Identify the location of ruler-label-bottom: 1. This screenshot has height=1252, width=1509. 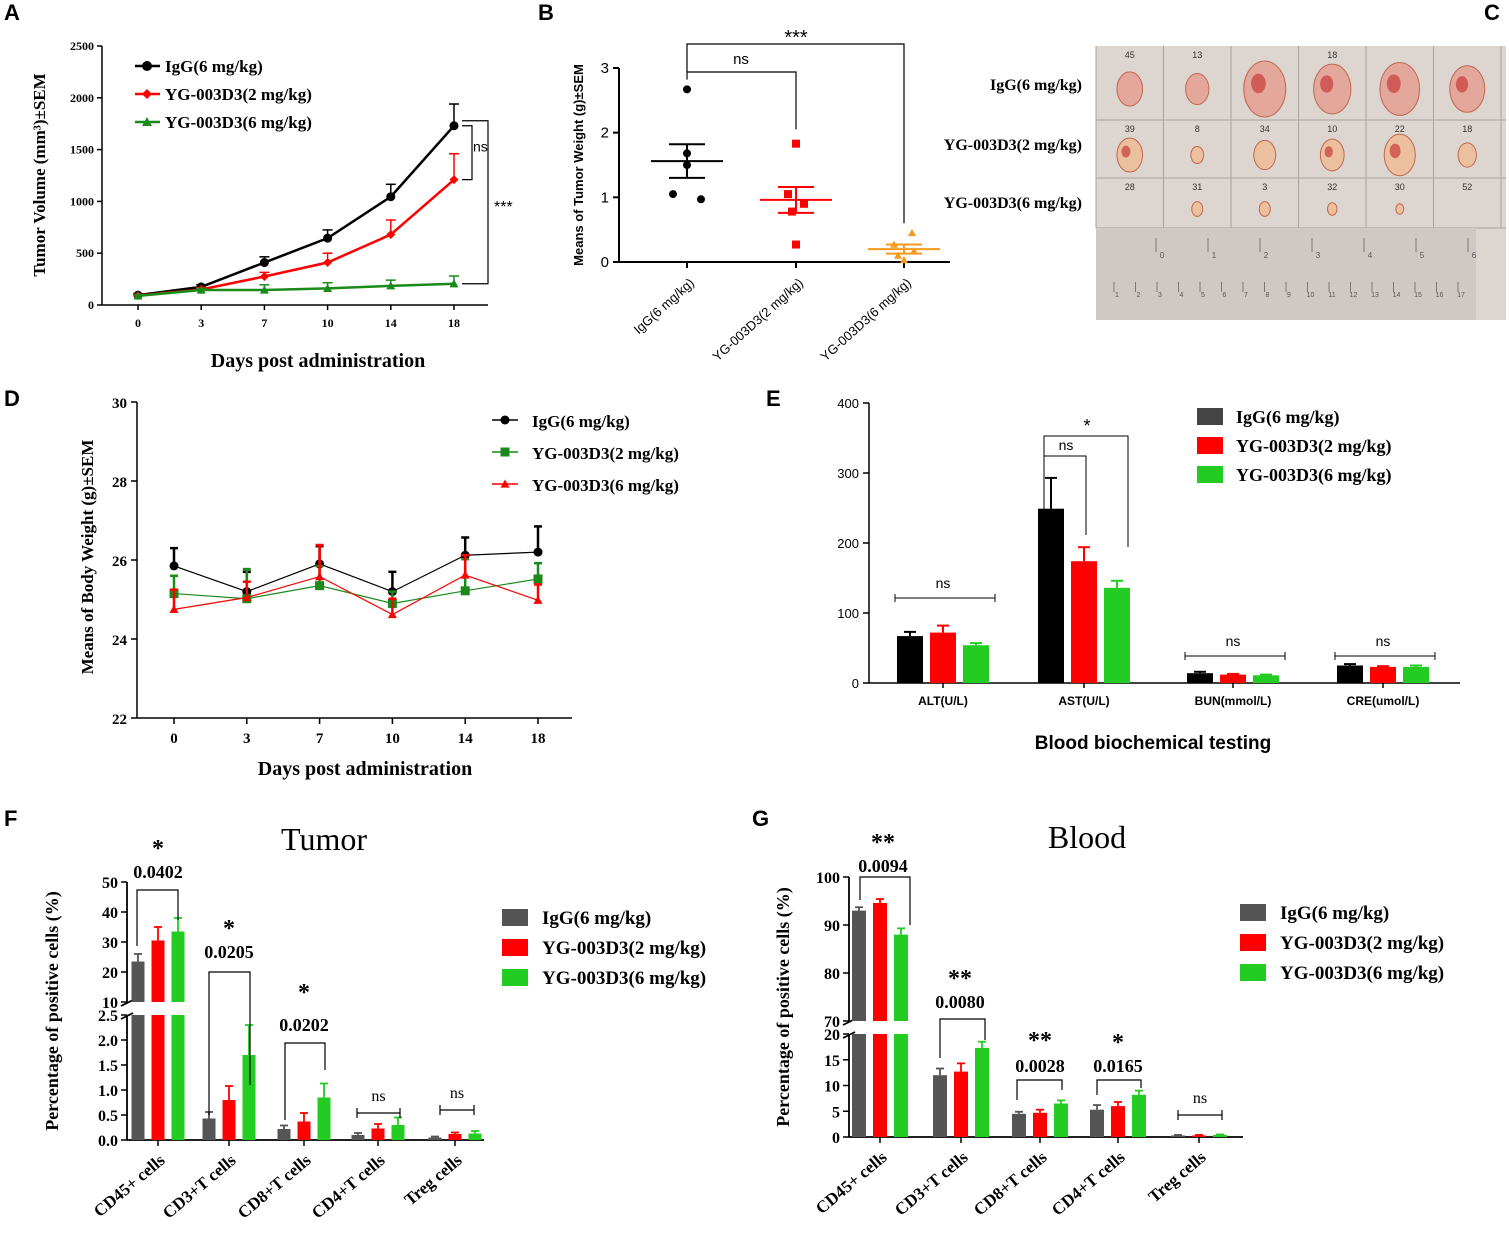
(1117, 295).